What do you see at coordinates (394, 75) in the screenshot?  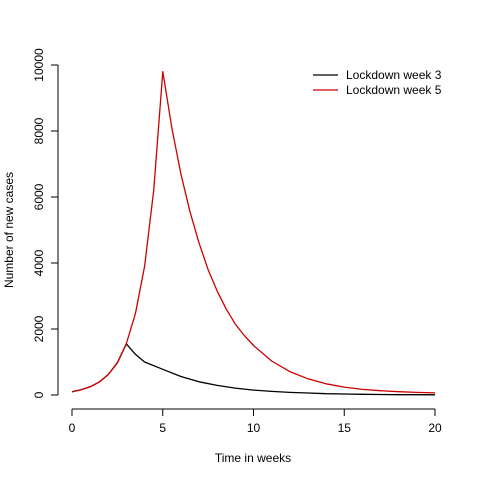 I see `legend-label-1: Lockdown week 3` at bounding box center [394, 75].